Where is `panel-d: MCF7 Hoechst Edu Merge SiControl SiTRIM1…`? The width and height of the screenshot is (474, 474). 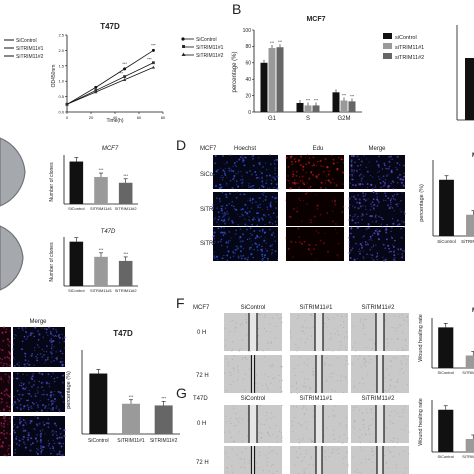 panel-d: MCF7 Hoechst Edu Merge SiControl SiTRIM1… is located at coordinates (337, 204).